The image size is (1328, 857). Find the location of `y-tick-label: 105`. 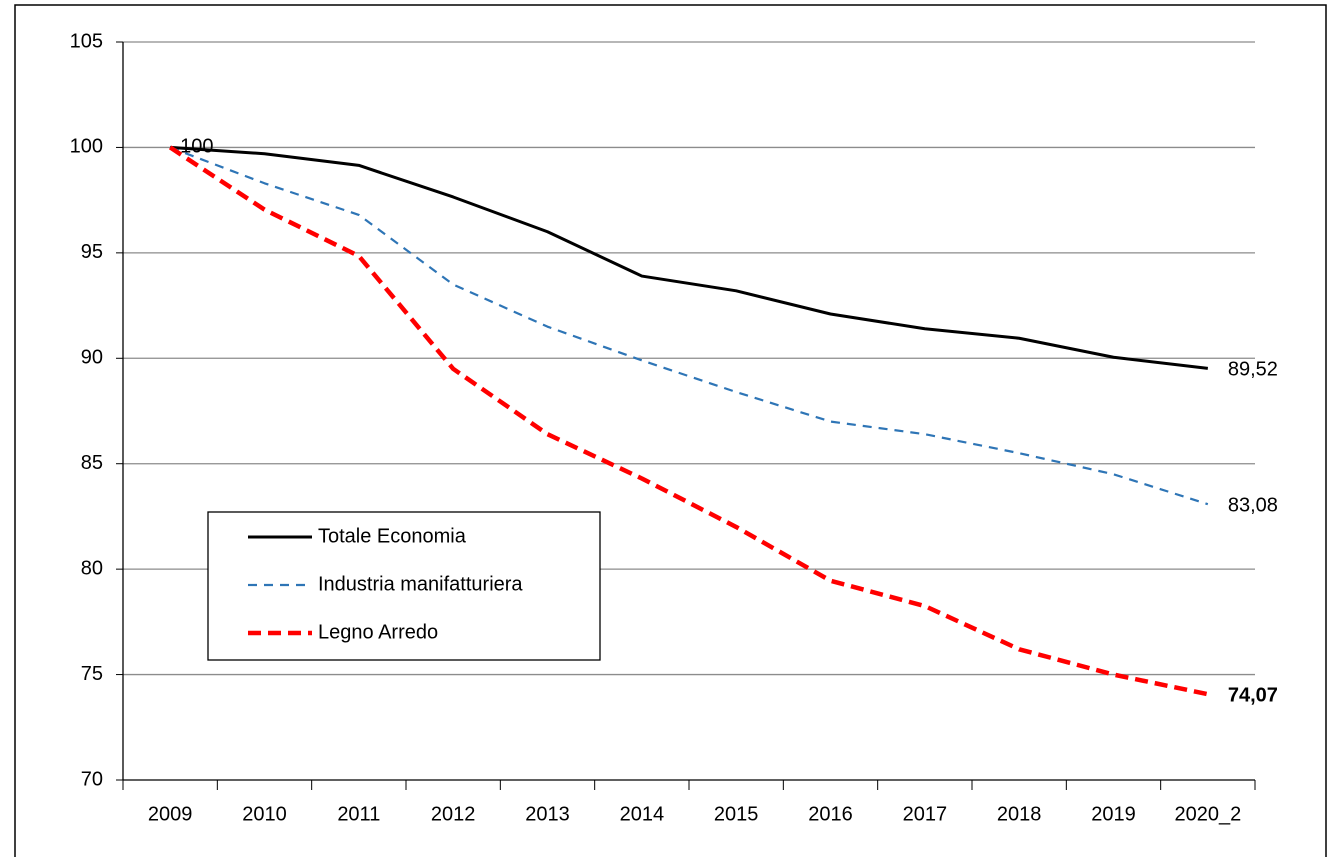

y-tick-label: 105 is located at coordinates (86, 41).